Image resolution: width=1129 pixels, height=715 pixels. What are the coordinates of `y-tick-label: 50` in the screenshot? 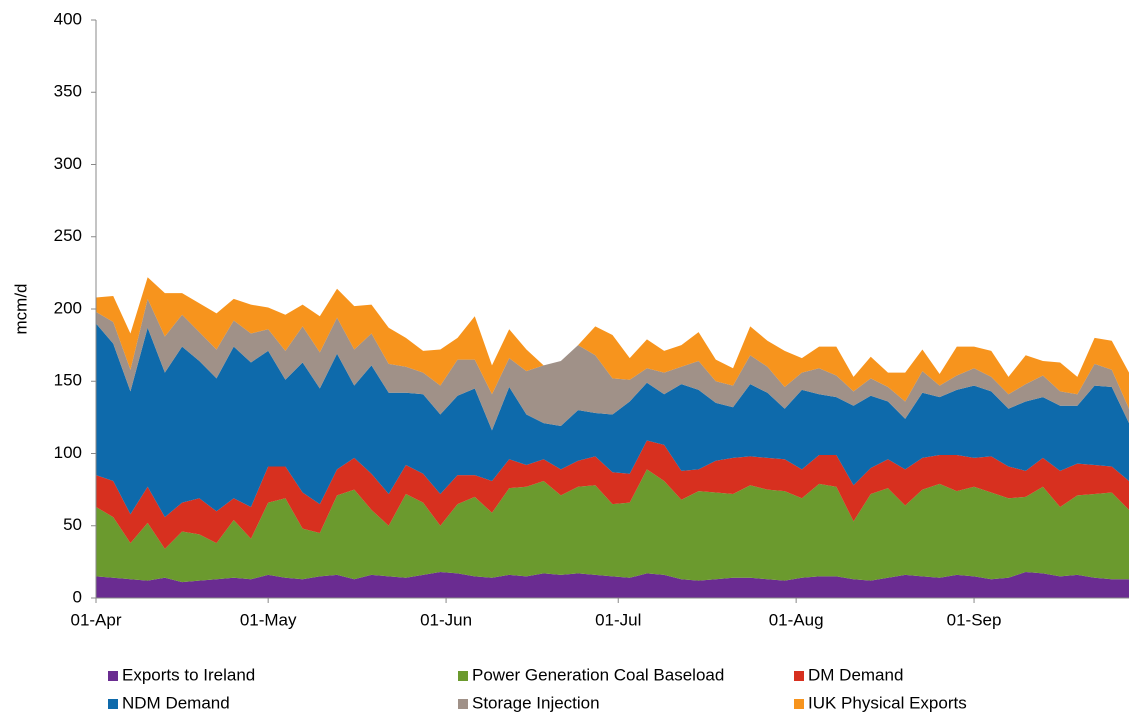 It's located at (72, 524).